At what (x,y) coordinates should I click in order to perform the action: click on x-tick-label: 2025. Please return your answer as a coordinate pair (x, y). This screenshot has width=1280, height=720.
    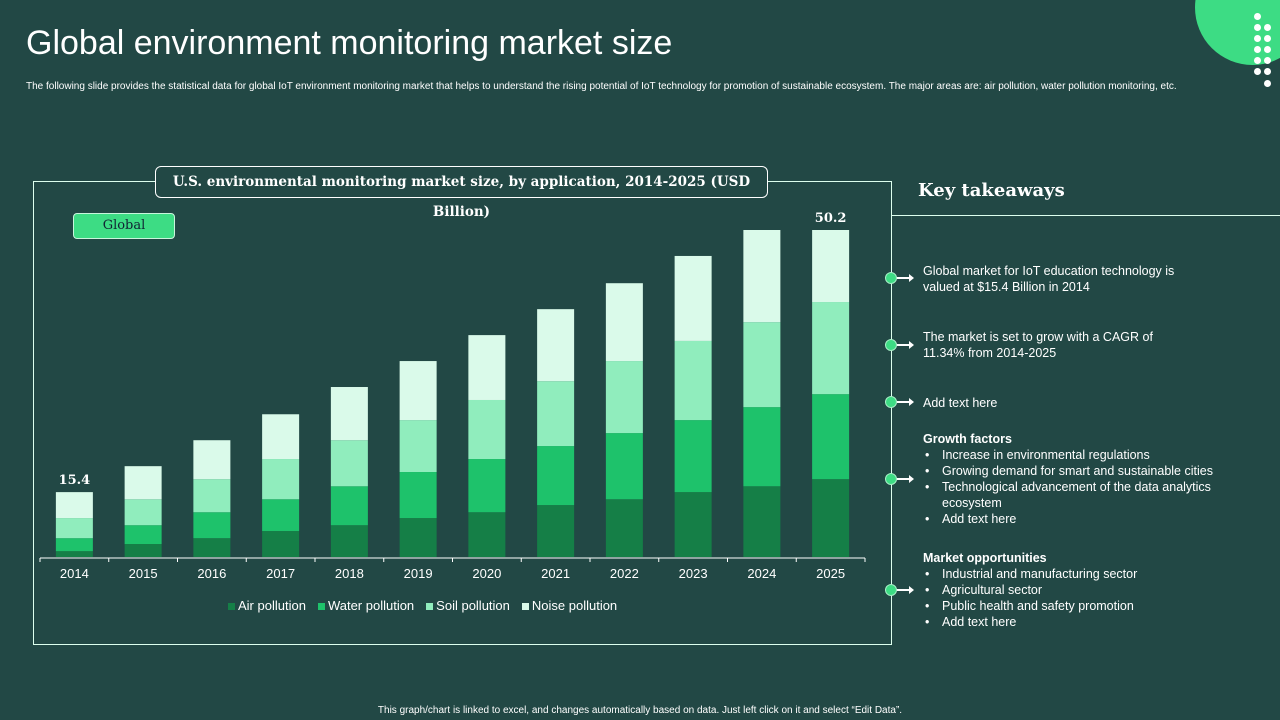
    Looking at the image, I should click on (830, 573).